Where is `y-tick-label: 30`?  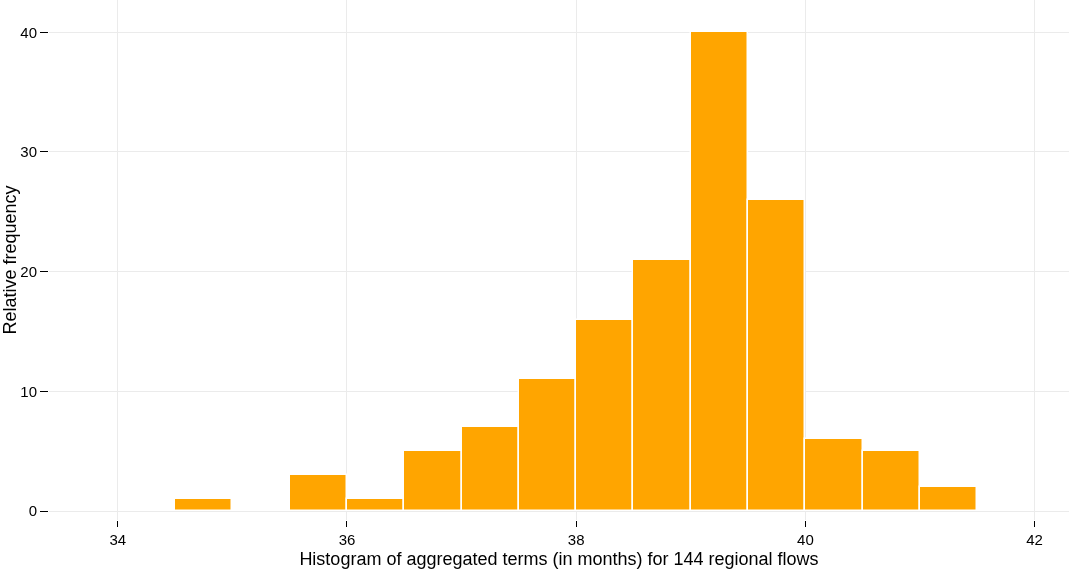
y-tick-label: 30 is located at coordinates (28, 152).